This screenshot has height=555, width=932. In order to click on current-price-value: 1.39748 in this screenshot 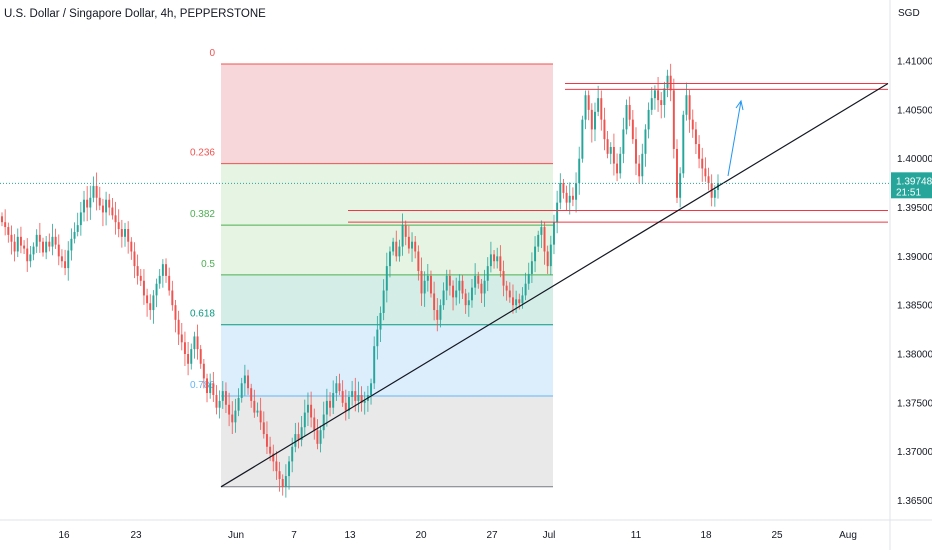, I will do `click(914, 181)`.